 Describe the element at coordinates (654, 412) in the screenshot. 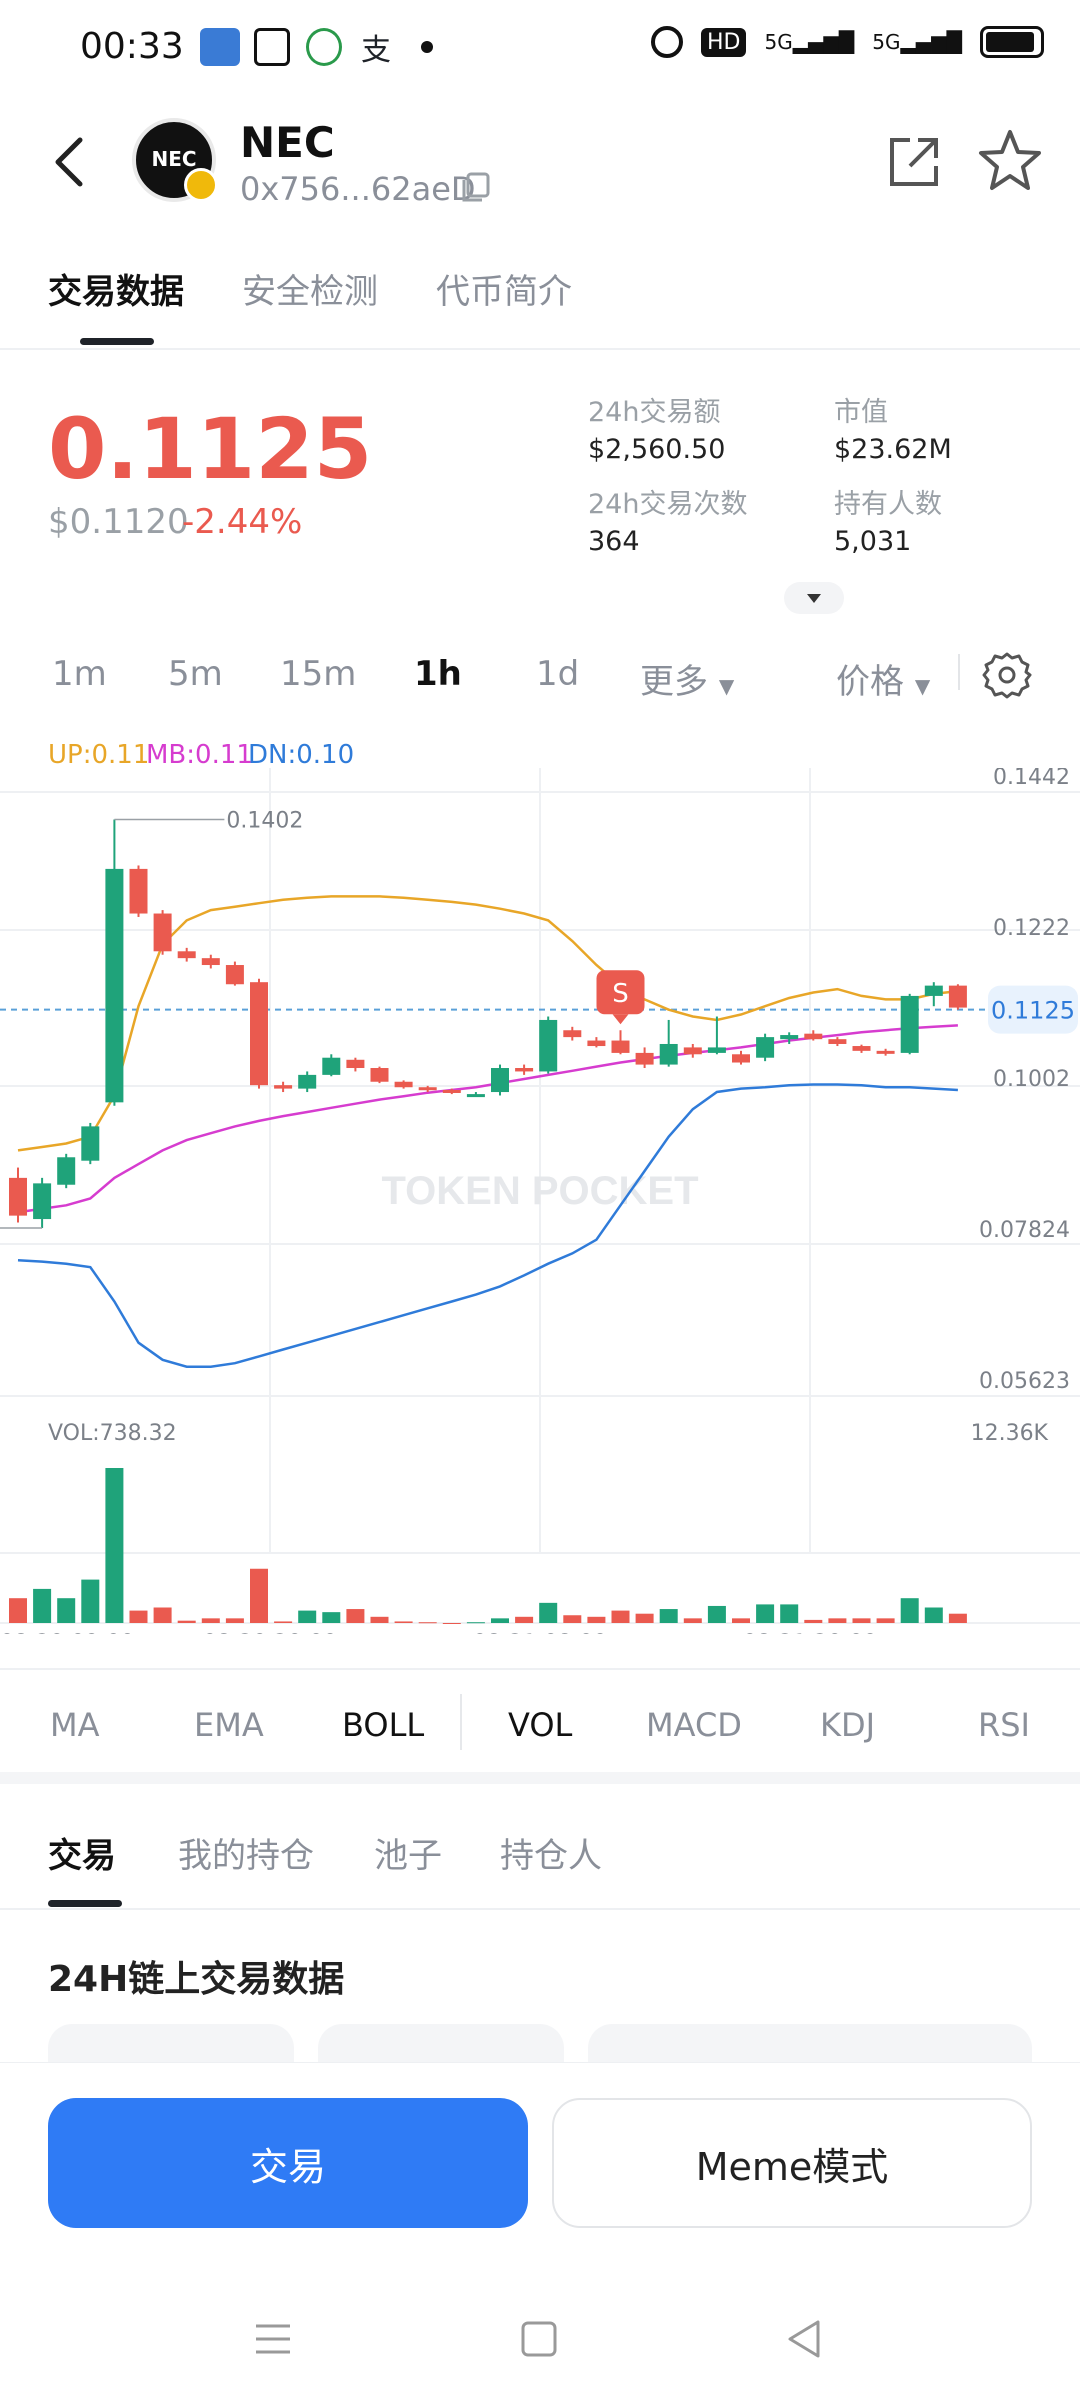

I see `stat-label-volume: 24h交易额` at that location.